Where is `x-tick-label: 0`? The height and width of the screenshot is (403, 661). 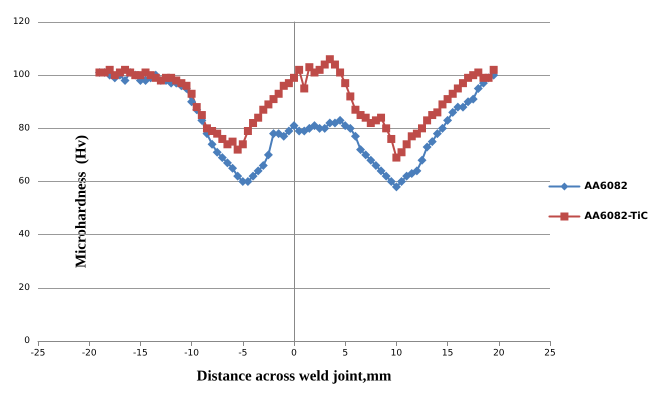 x-tick-label: 0 is located at coordinates (294, 353).